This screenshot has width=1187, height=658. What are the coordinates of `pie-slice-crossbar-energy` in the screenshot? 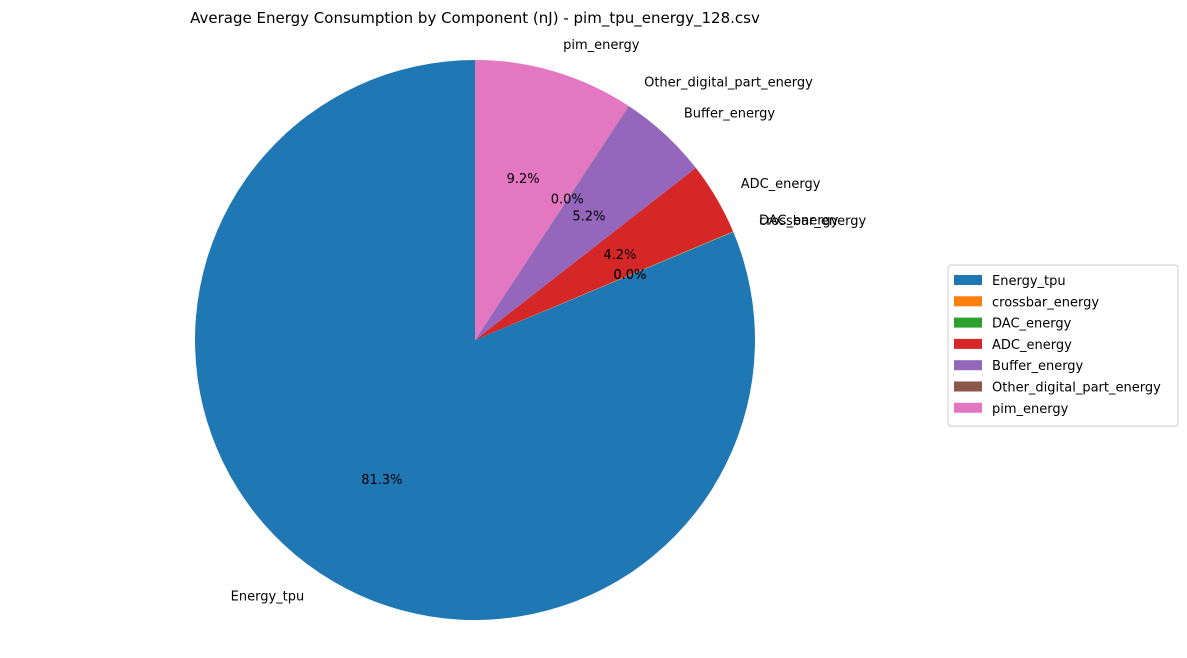 It's located at (604, 285).